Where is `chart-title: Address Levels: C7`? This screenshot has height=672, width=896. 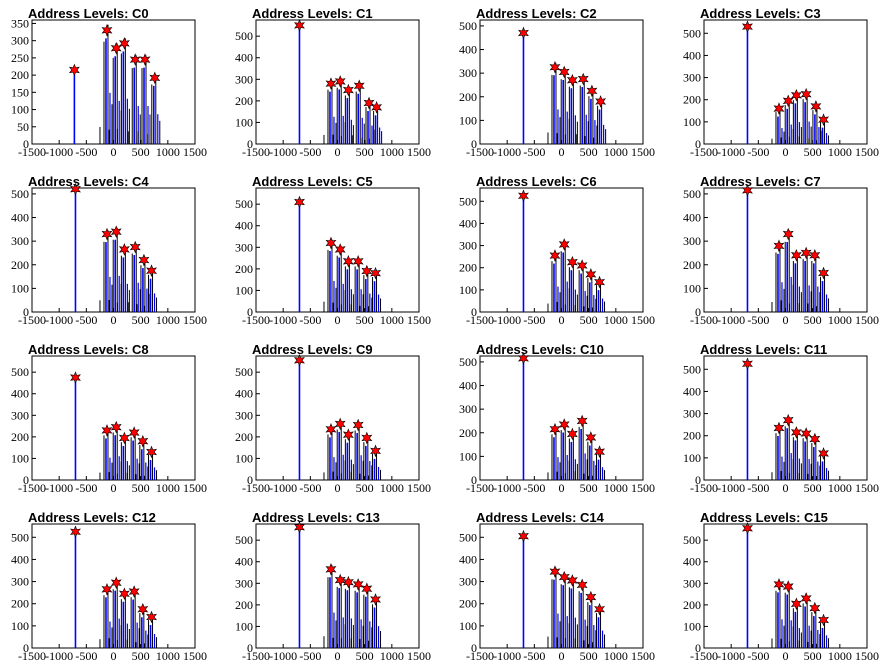 chart-title: Address Levels: C7 is located at coordinates (760, 181).